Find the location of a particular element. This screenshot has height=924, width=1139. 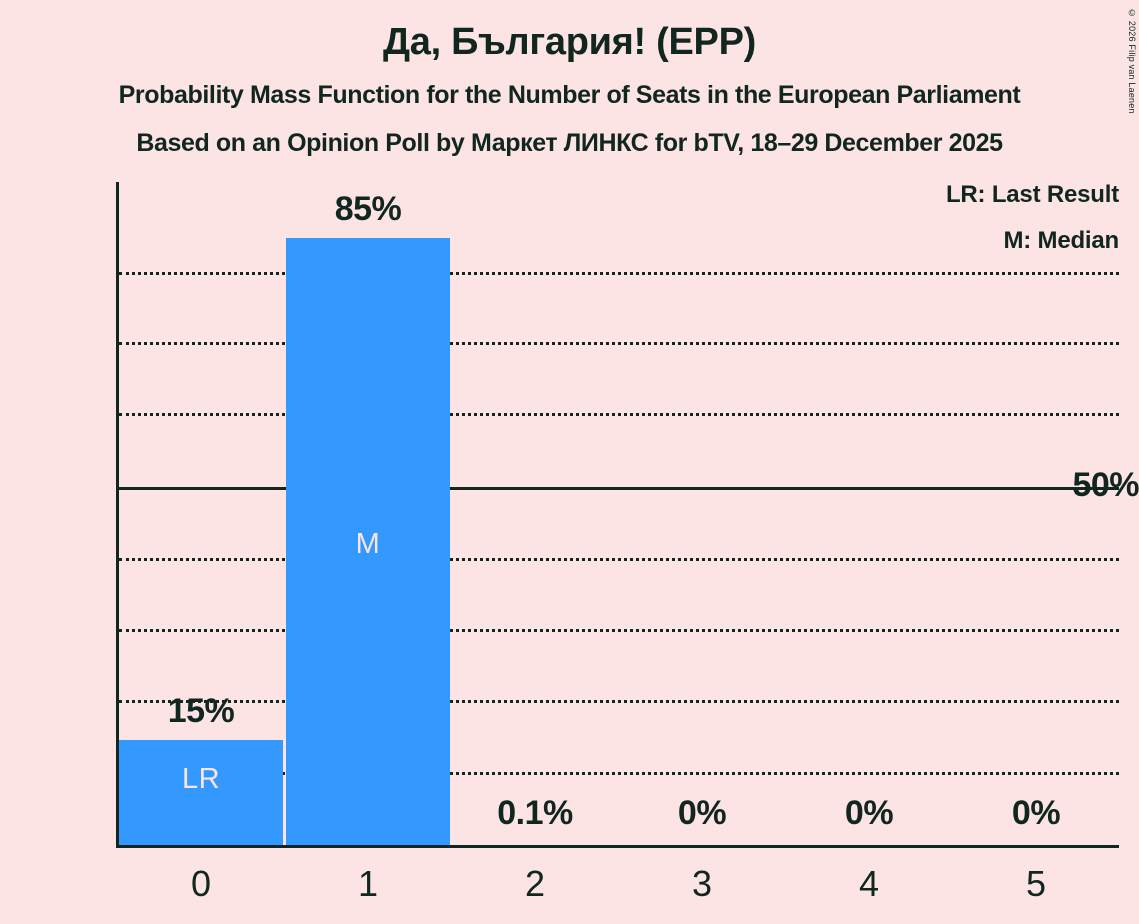

x-axis-line is located at coordinates (617, 846).